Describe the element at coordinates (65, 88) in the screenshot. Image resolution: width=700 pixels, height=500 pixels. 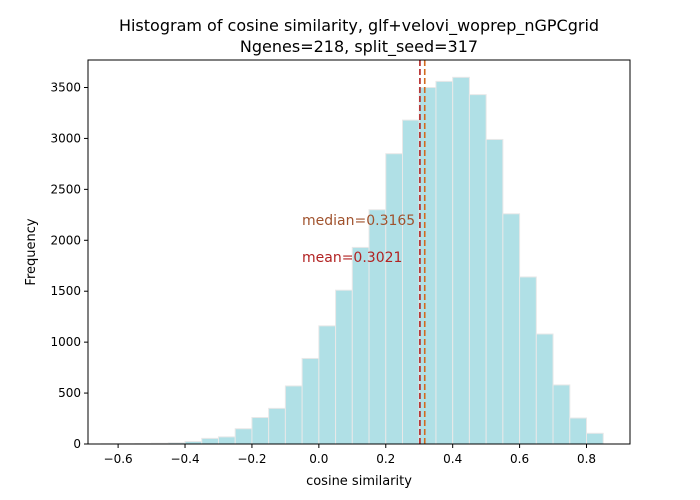
I see `y-tick-label: 3500` at that location.